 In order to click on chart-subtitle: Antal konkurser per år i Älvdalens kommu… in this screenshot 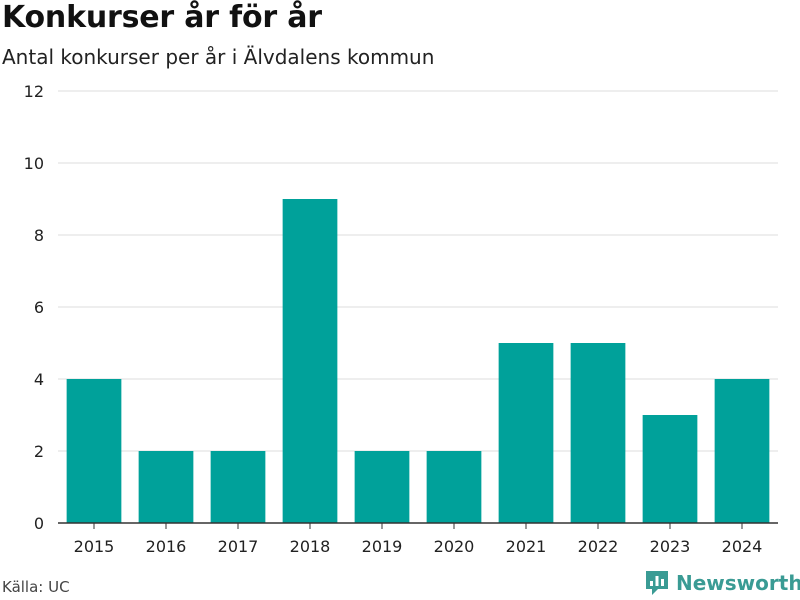, I will do `click(218, 57)`.